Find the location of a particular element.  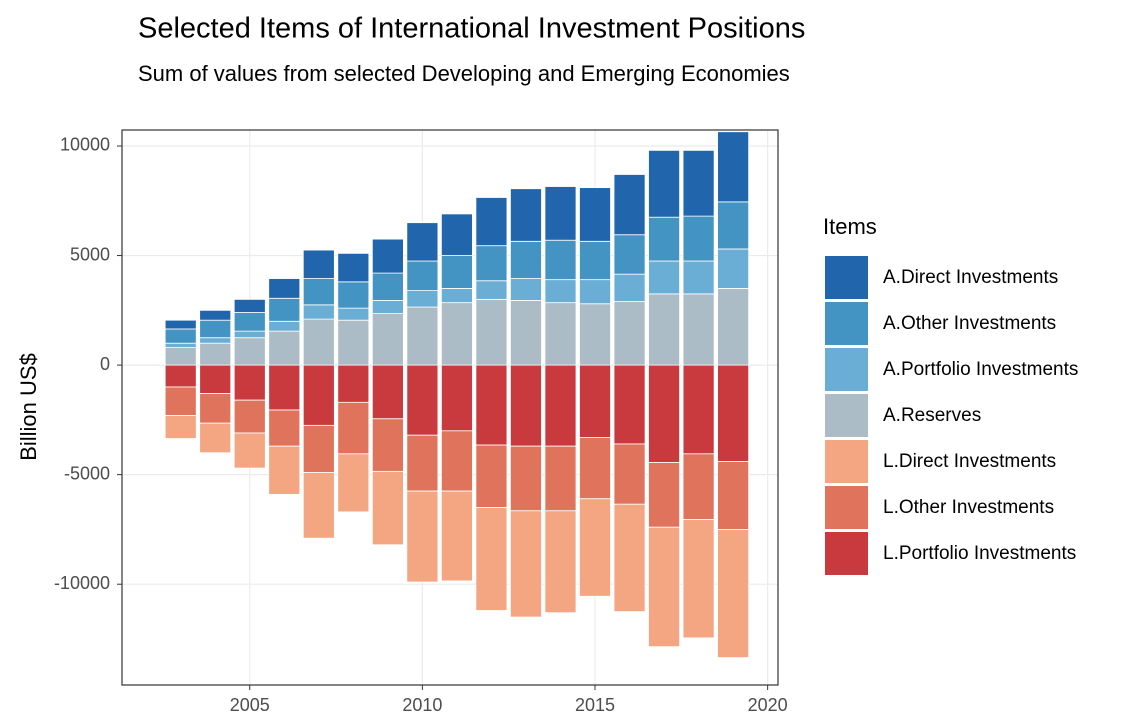

legend-label: L.Other Investments is located at coordinates (968, 507).